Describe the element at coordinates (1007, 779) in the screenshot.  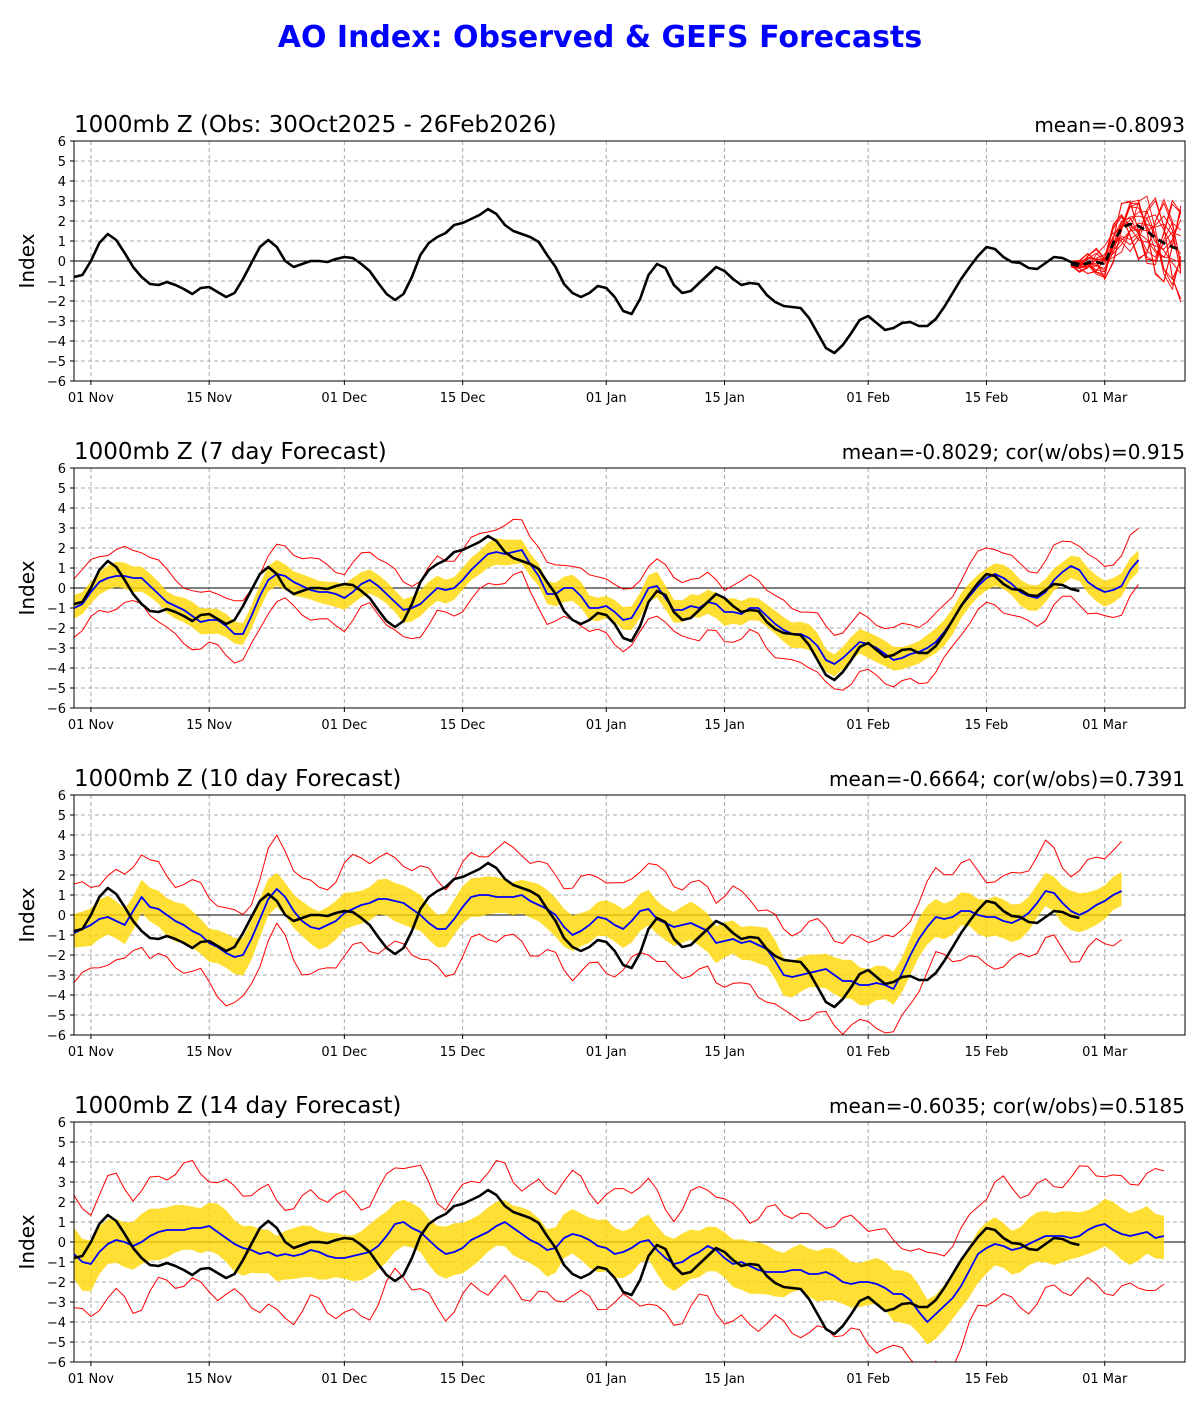
I see `panel-stats: mean=-0.6664; cor(w/obs)=0.7391` at that location.